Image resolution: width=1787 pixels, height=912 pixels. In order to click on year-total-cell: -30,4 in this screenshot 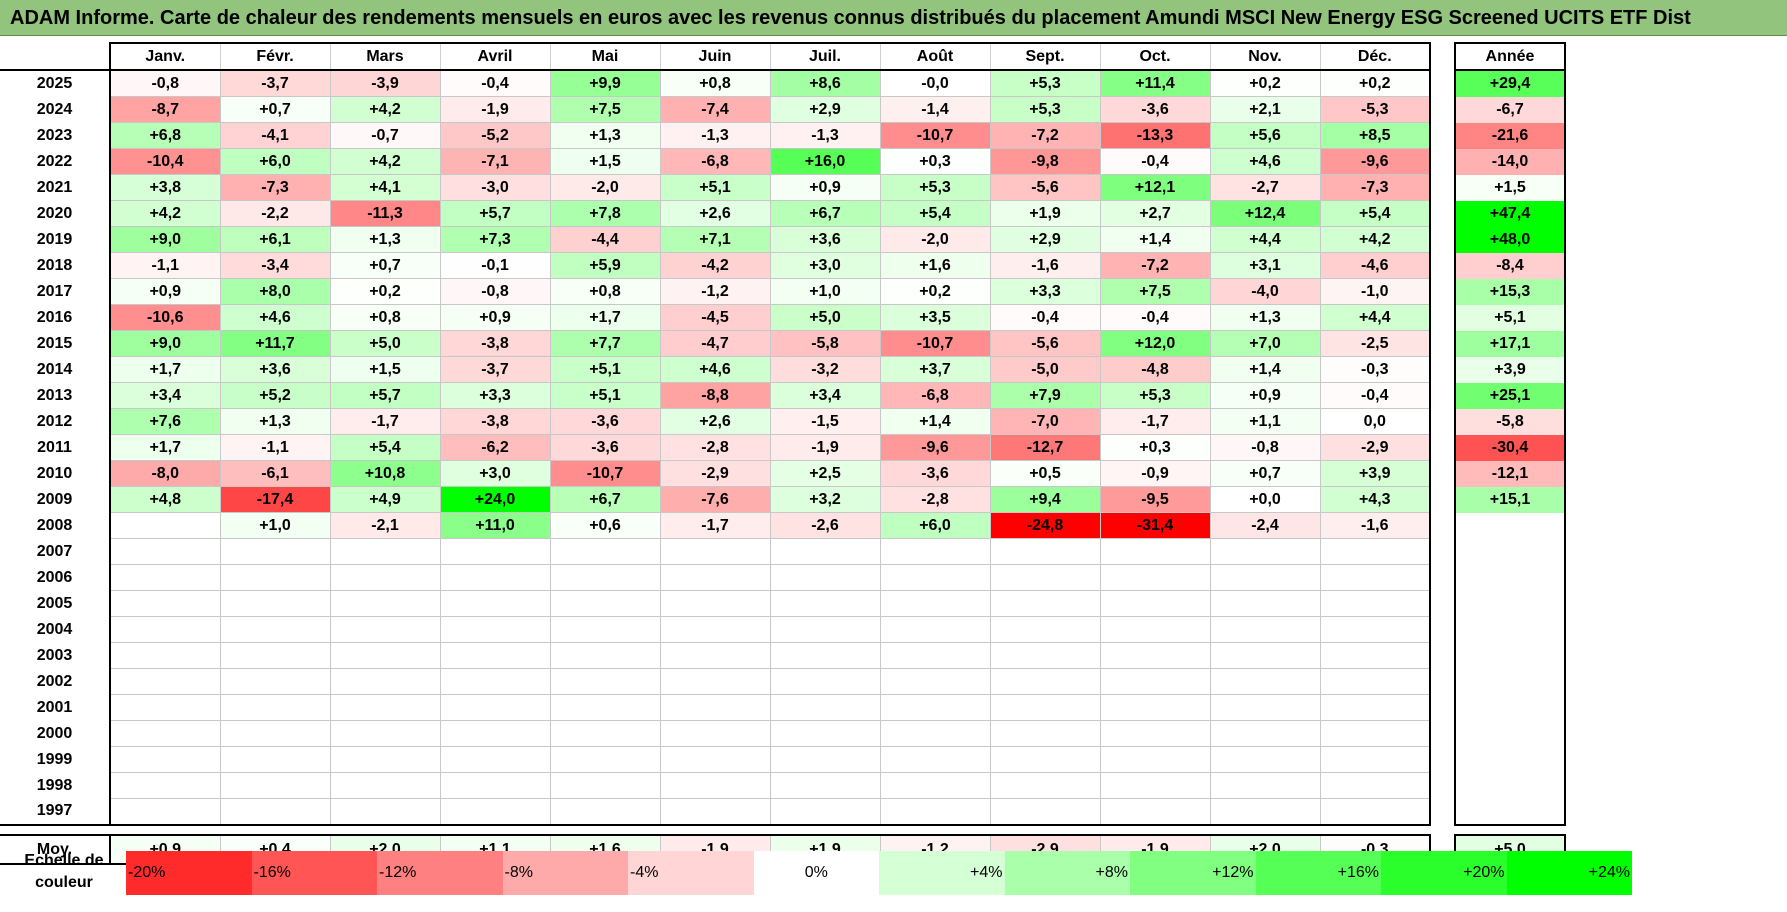, I will do `click(1510, 447)`.